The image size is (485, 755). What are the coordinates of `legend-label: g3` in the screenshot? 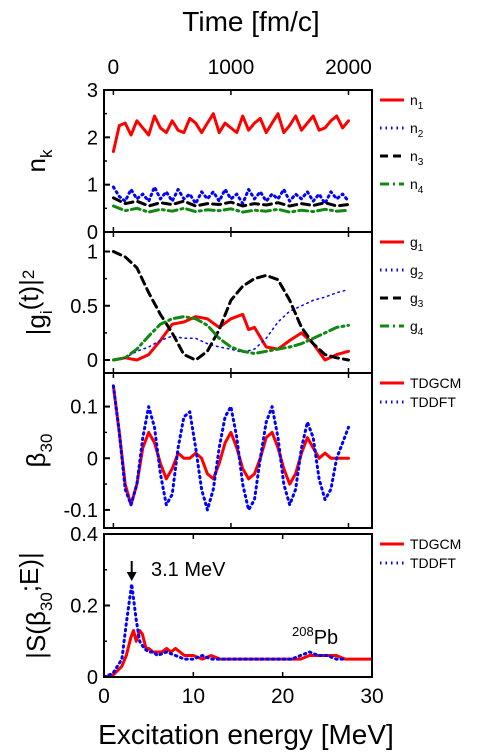 It's located at (417, 300).